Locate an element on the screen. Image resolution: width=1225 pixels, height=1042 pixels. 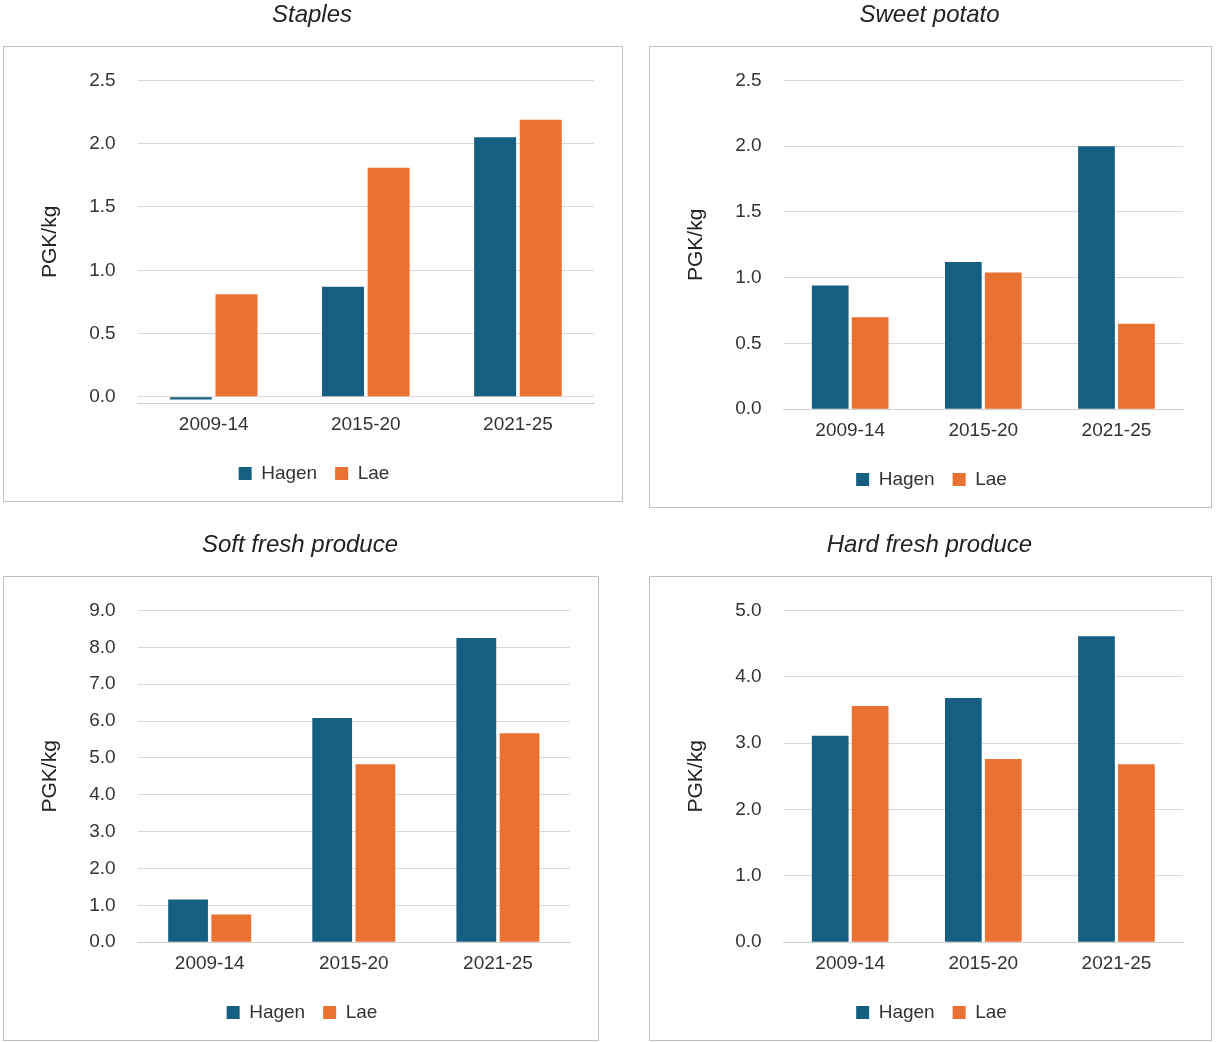
chart-title: Sweet potato is located at coordinates (929, 14).